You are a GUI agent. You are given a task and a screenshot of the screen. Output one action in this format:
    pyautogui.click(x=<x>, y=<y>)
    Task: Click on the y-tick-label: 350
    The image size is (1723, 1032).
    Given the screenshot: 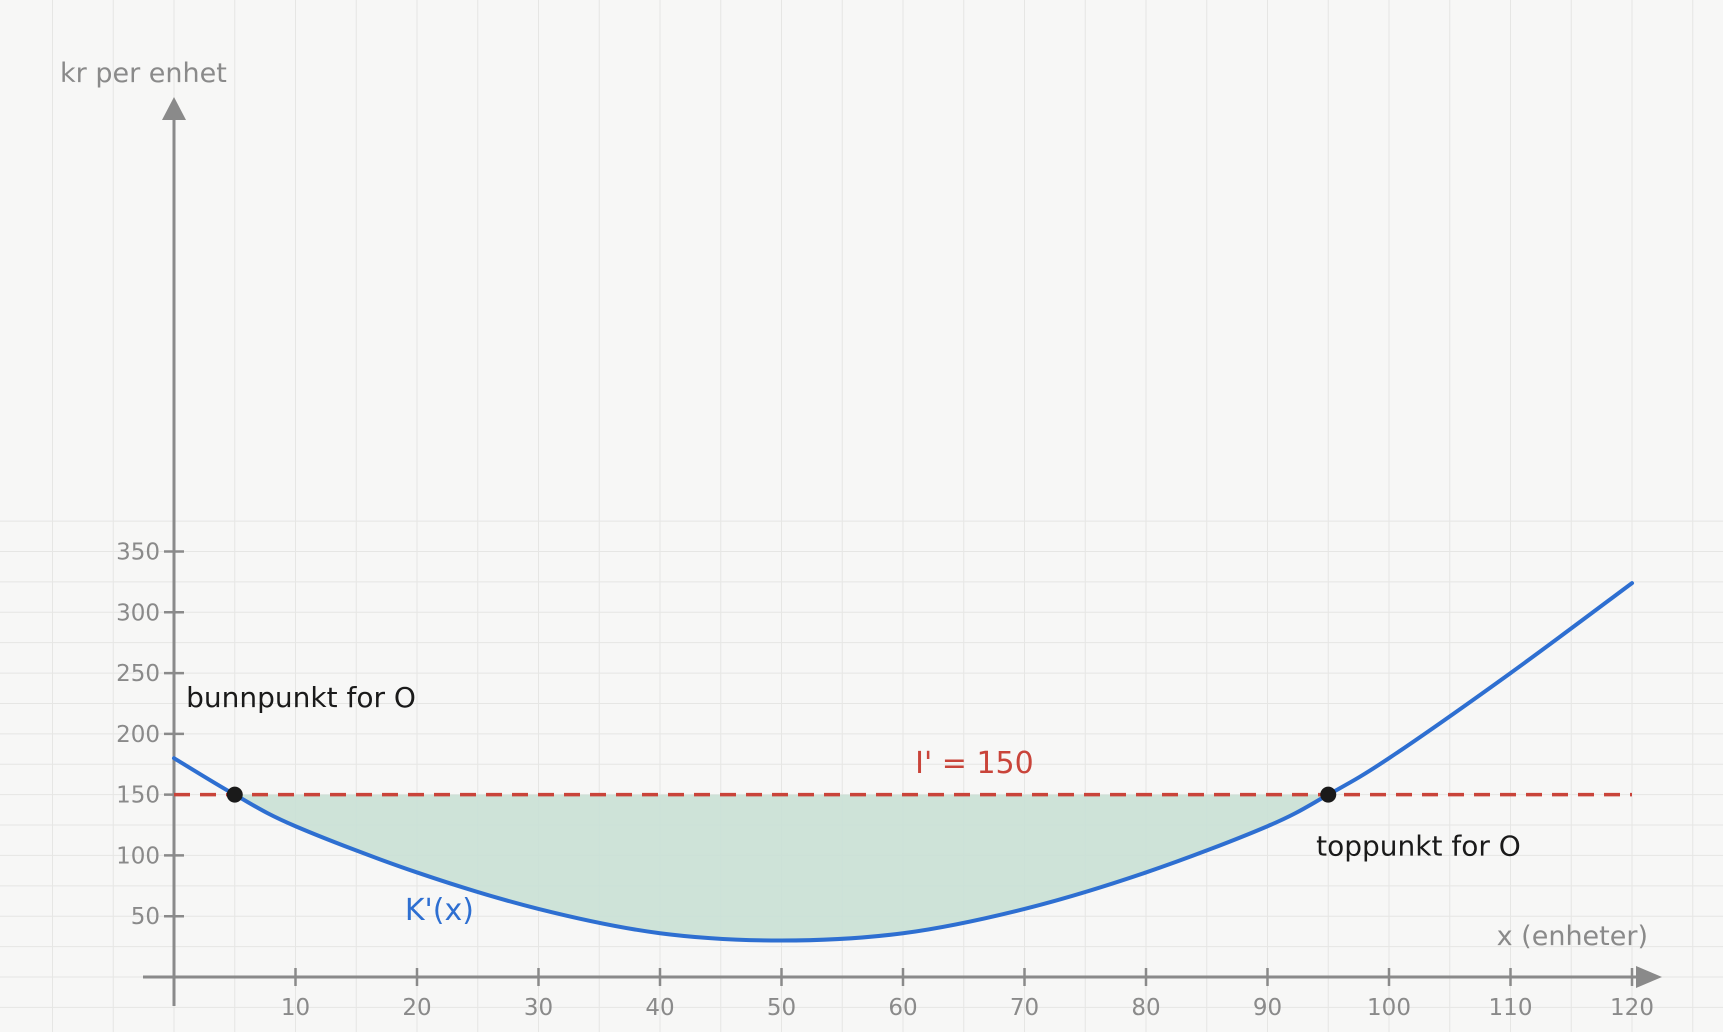 What is the action you would take?
    pyautogui.click(x=138, y=553)
    